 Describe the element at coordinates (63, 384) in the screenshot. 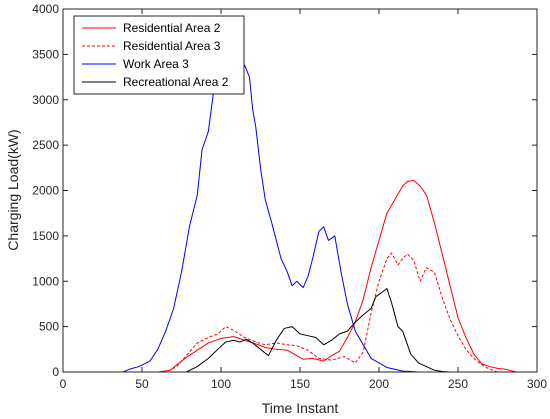

I see `x-tick-label: 0` at that location.